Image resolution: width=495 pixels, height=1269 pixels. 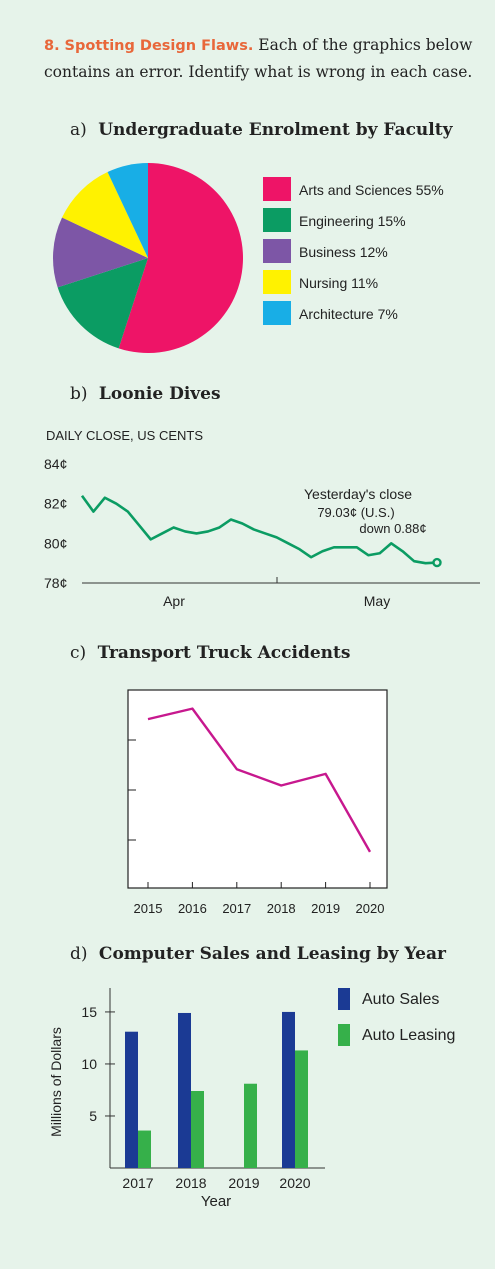 What do you see at coordinates (236, 908) in the screenshot?
I see `truck-x-tick-2: 2017` at bounding box center [236, 908].